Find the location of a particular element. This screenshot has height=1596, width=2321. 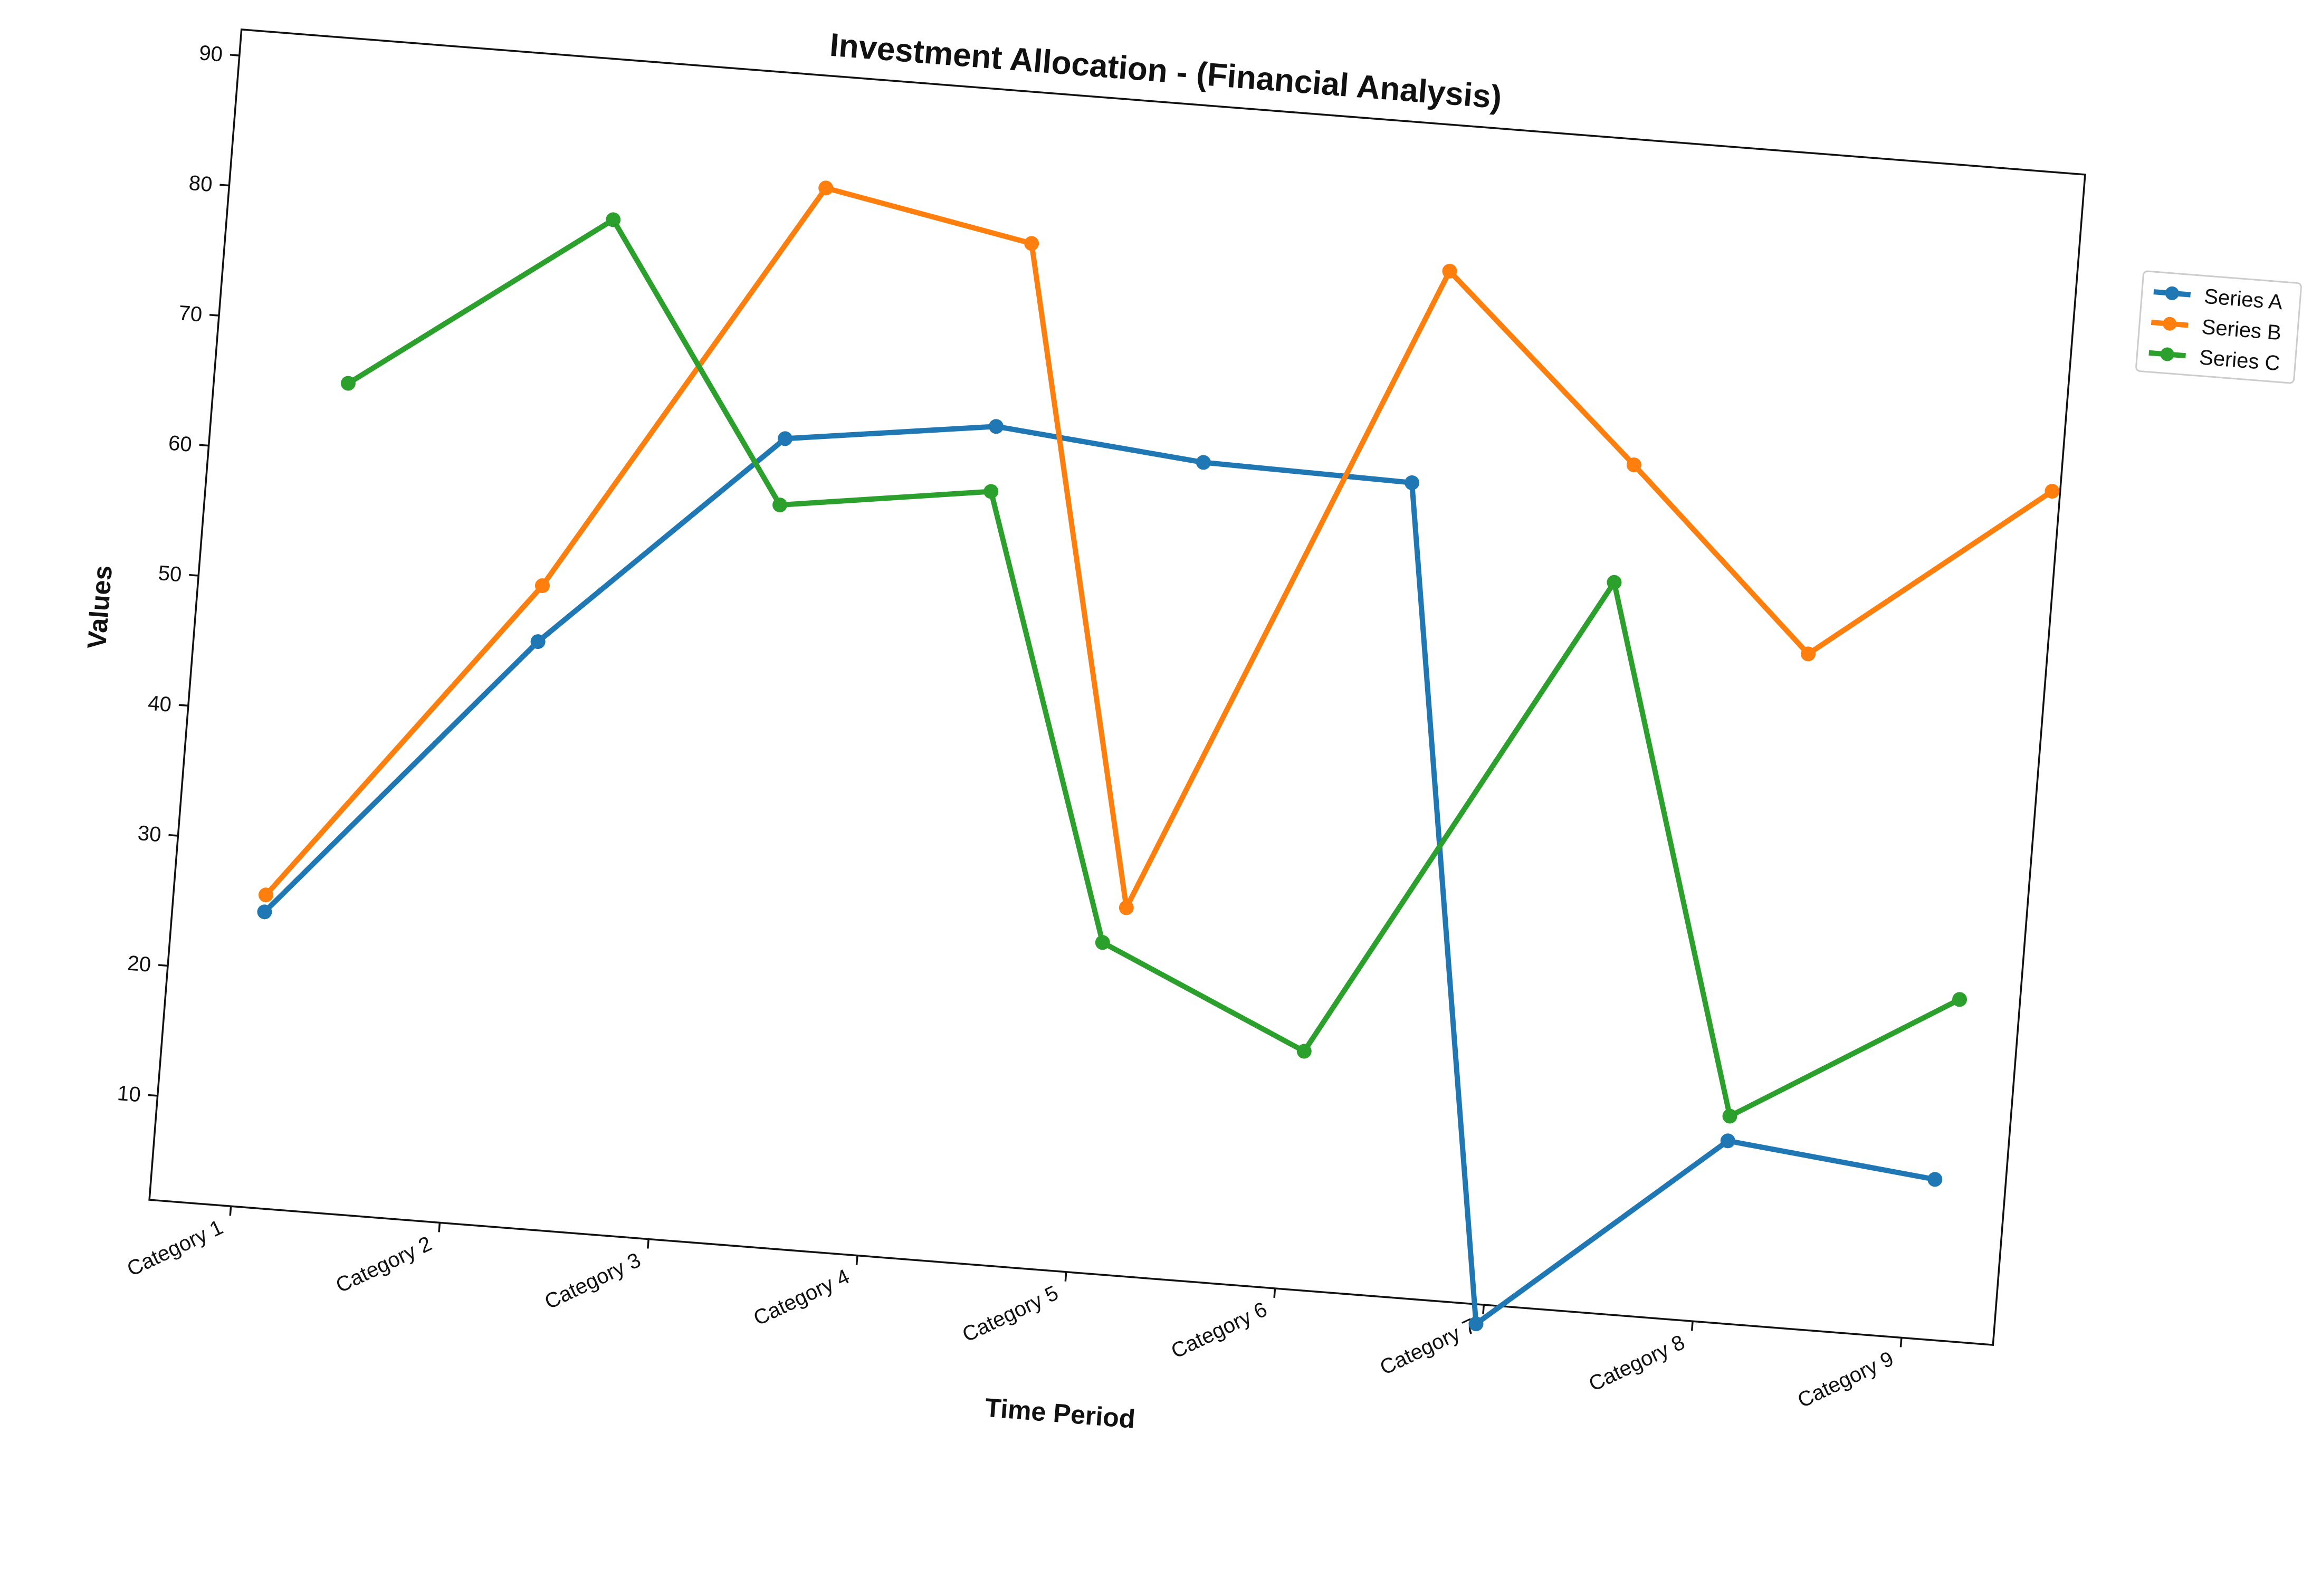

x-tick-label: Category 2 is located at coordinates (384, 1264).